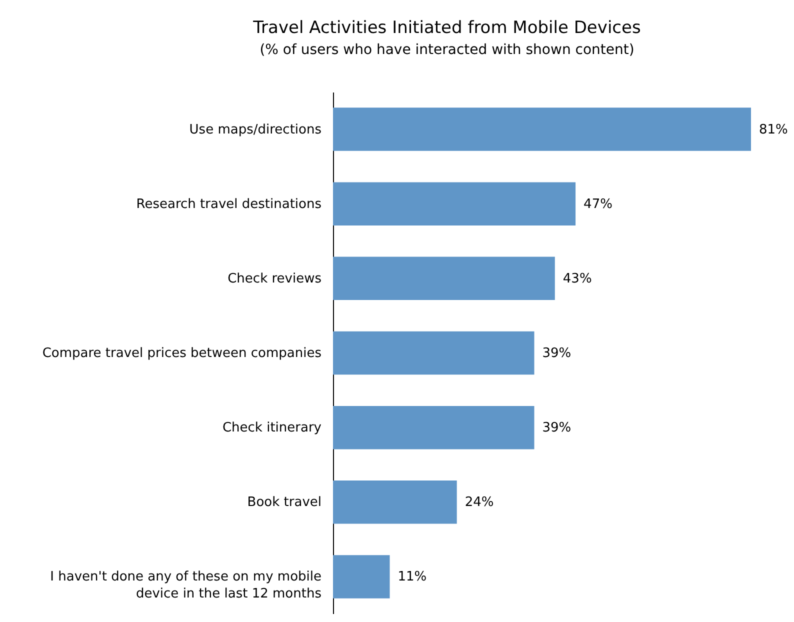 Image resolution: width=794 pixels, height=622 pixels. I want to click on y-tick-label: Check itinerary, so click(272, 428).